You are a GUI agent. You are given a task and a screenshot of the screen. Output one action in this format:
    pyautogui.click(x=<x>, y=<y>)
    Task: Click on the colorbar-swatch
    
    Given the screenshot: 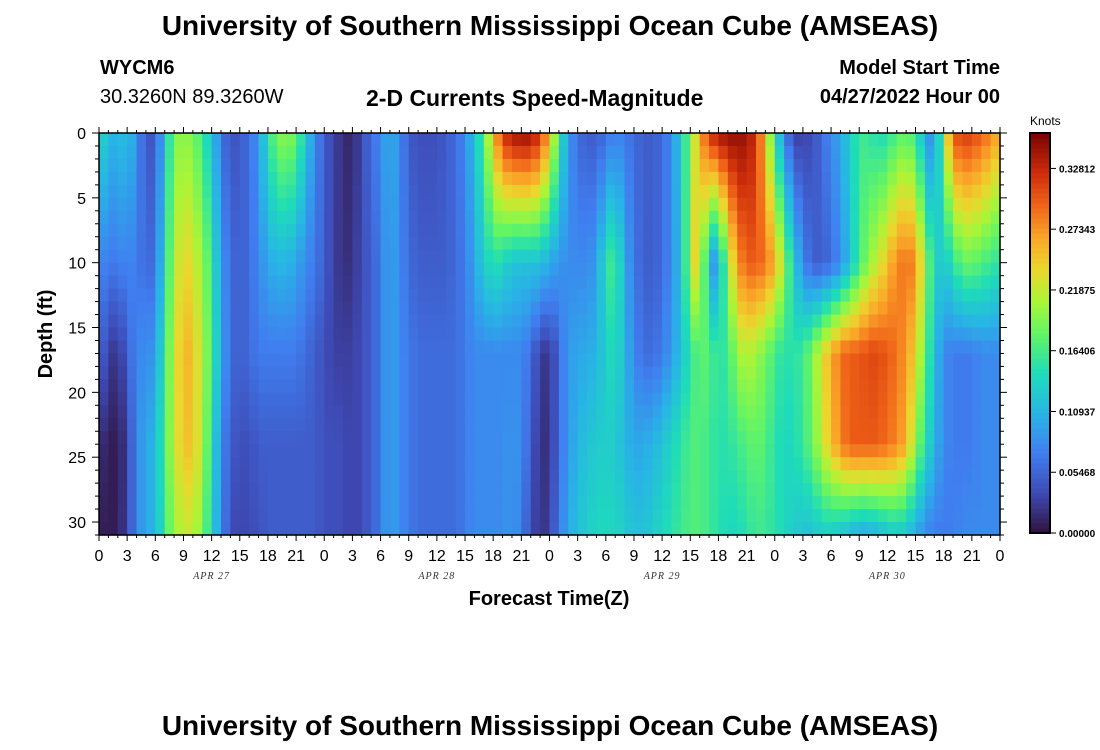 What is the action you would take?
    pyautogui.click(x=1040, y=426)
    